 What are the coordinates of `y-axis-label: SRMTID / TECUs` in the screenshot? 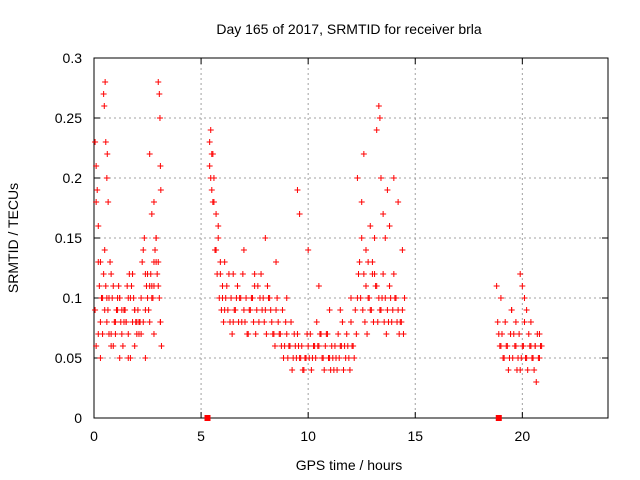 It's located at (13, 238).